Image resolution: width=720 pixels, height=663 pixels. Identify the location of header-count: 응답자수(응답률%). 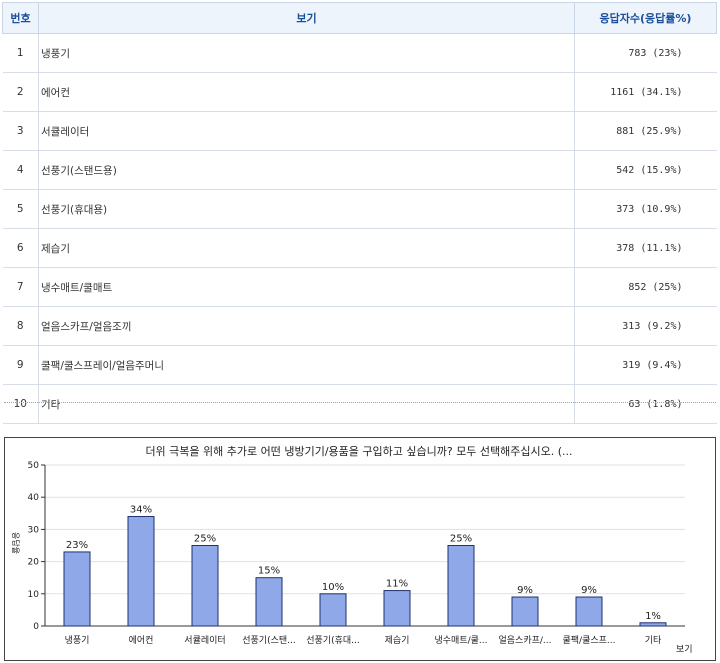
(645, 18).